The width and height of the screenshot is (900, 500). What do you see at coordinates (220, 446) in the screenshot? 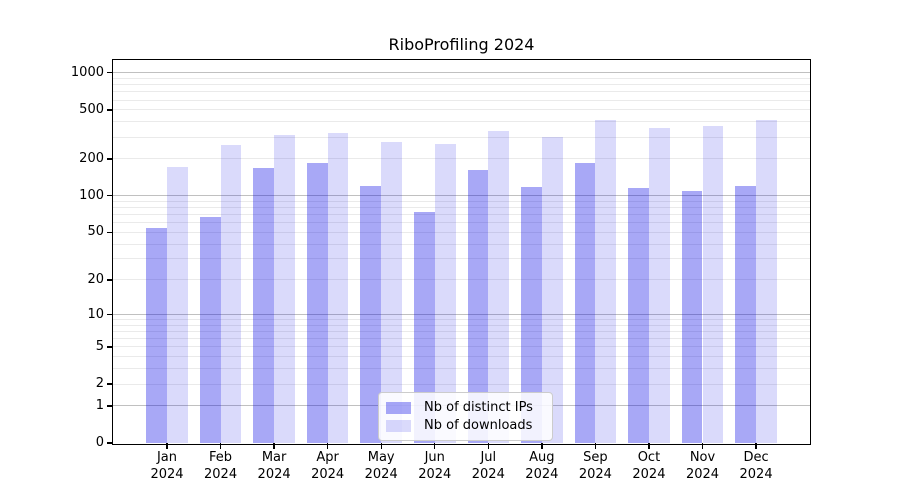
I see `xtick-mark-feb-2024` at bounding box center [220, 446].